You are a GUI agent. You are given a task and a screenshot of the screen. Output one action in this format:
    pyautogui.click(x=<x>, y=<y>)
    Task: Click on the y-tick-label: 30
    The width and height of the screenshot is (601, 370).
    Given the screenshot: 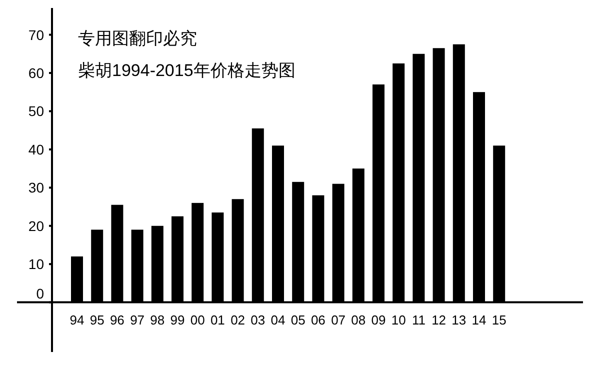 What is the action you would take?
    pyautogui.click(x=36, y=188)
    